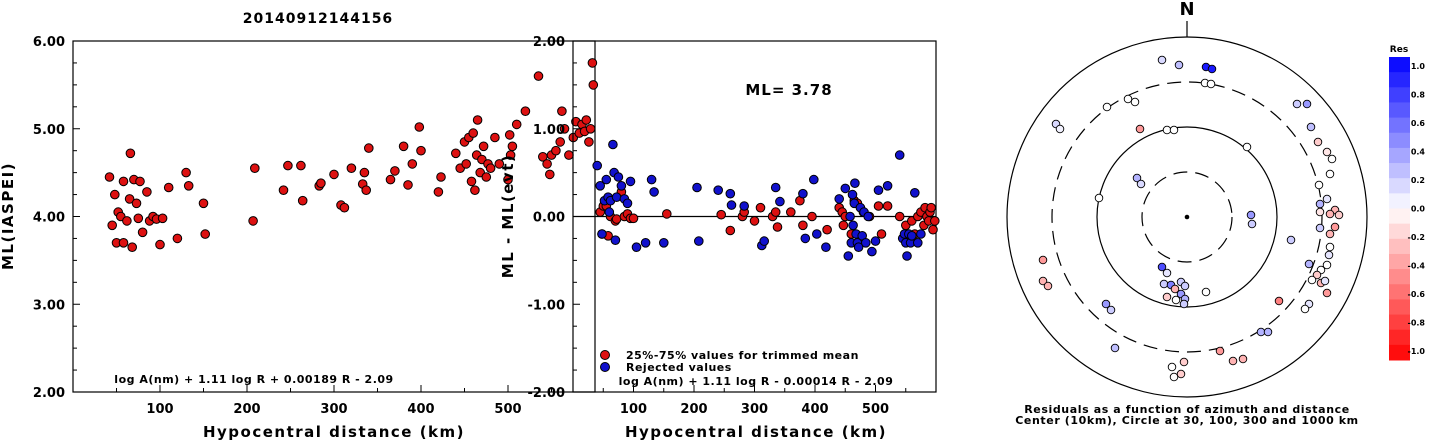 Image resolution: width=1437 pixels, height=441 pixels. Describe the element at coordinates (754, 409) in the screenshot. I see `x-tick-label: 300` at that location.